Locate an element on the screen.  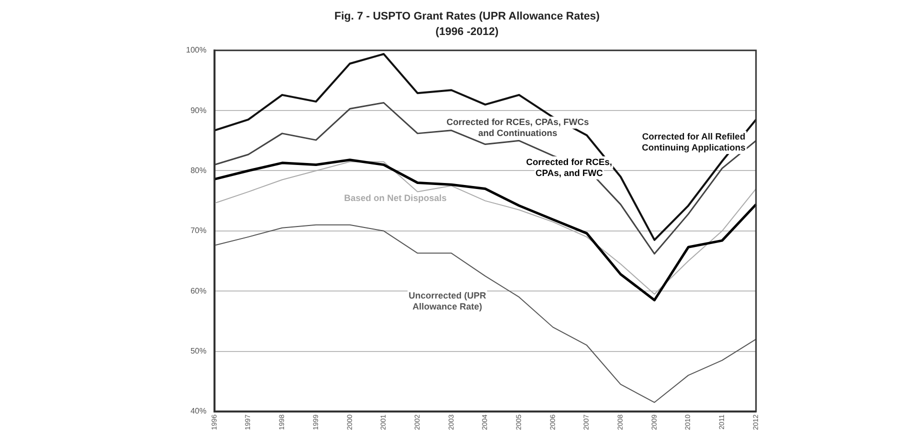
y-tick-label: 80% is located at coordinates (198, 170).